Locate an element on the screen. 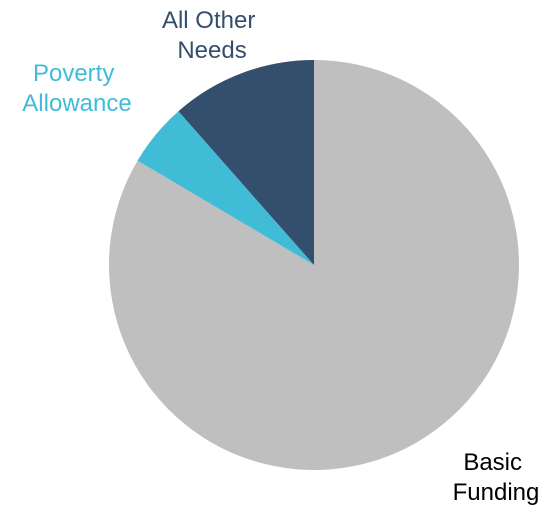 The height and width of the screenshot is (513, 553). slice-label-all-other-needs-line-2: Needs is located at coordinates (211, 50).